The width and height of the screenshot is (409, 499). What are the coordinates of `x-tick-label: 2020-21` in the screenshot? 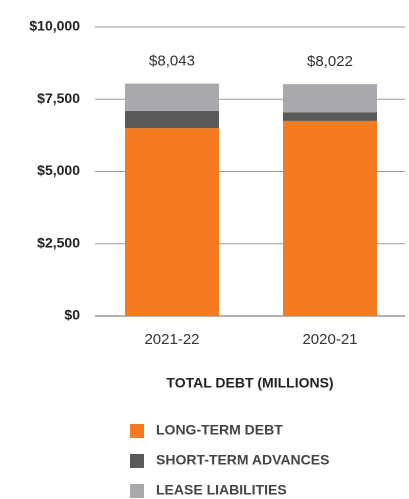 It's located at (329, 339).